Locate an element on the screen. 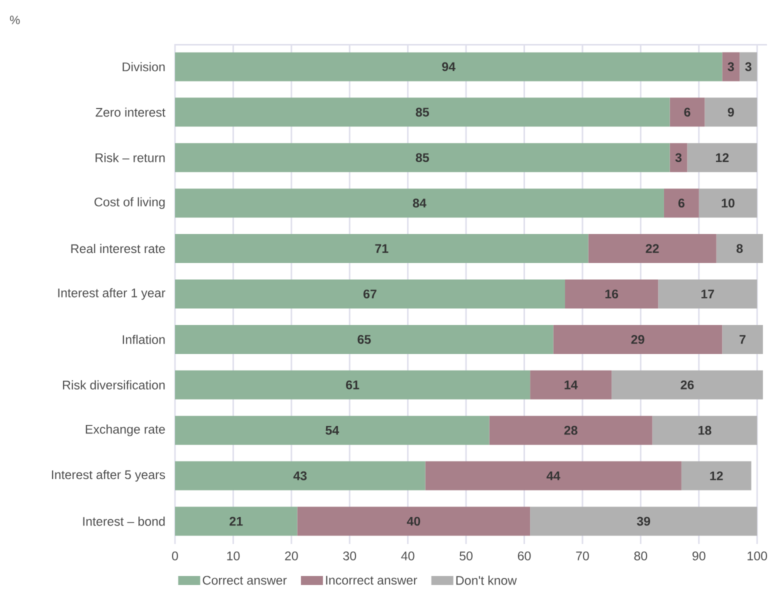  data-label: 39 is located at coordinates (643, 521).